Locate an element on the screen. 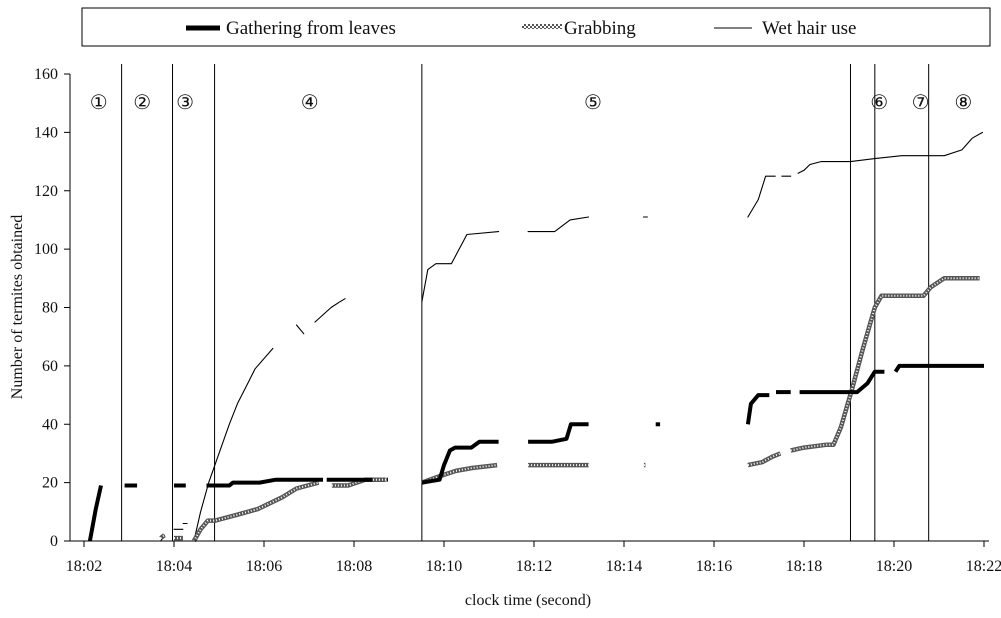 The height and width of the screenshot is (618, 1001). phase-labels: ① ② ③ ④ ⑤ ⑥ ⑦ ⑧ is located at coordinates (531, 103).